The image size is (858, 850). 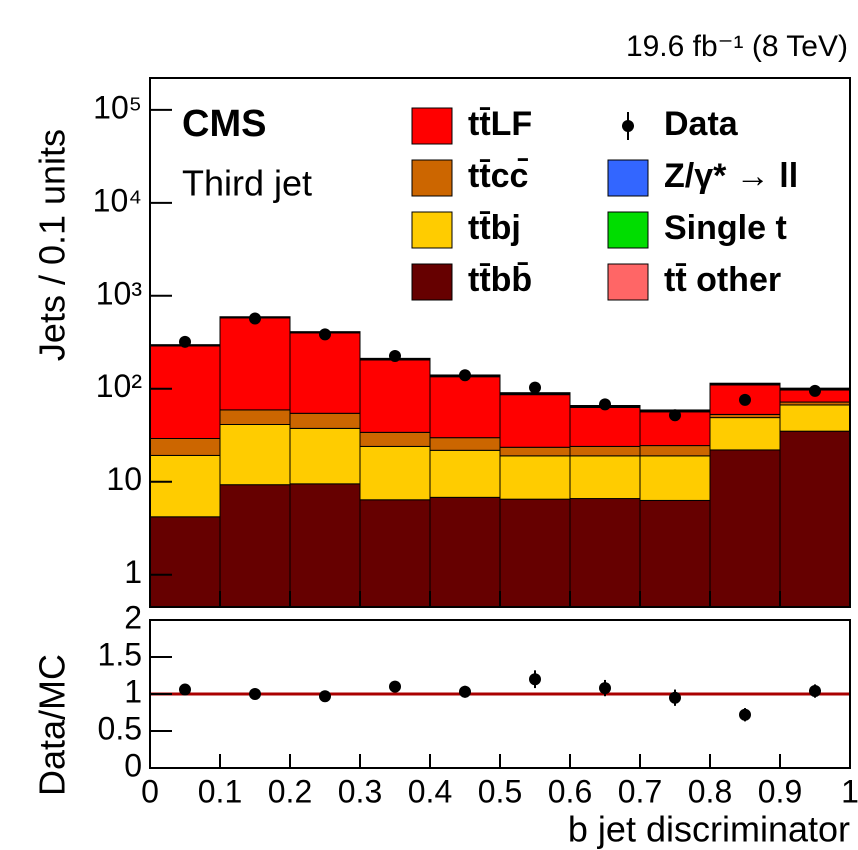 I want to click on legend-label: Data, so click(x=701, y=124).